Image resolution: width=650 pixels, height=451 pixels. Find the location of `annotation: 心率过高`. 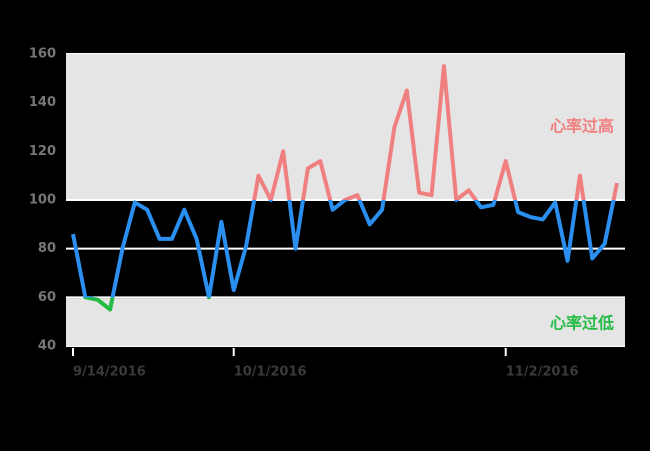

annotation: 心率过高 is located at coordinates (582, 126).